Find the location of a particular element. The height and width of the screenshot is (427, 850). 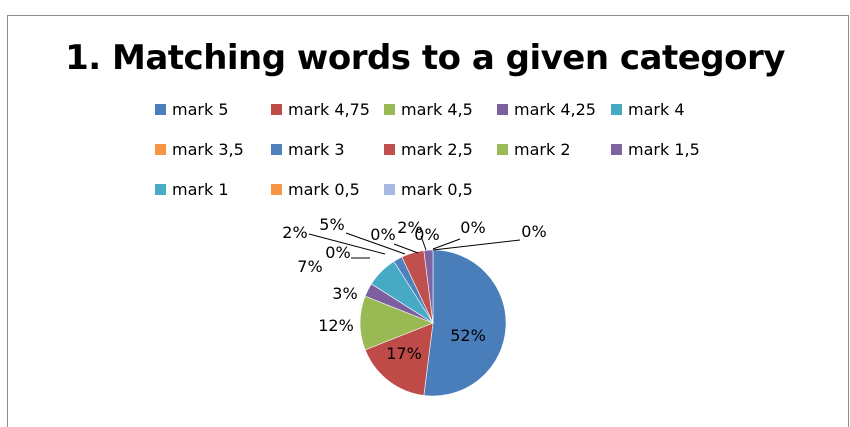

data-label: 5% is located at coordinates (331, 224).